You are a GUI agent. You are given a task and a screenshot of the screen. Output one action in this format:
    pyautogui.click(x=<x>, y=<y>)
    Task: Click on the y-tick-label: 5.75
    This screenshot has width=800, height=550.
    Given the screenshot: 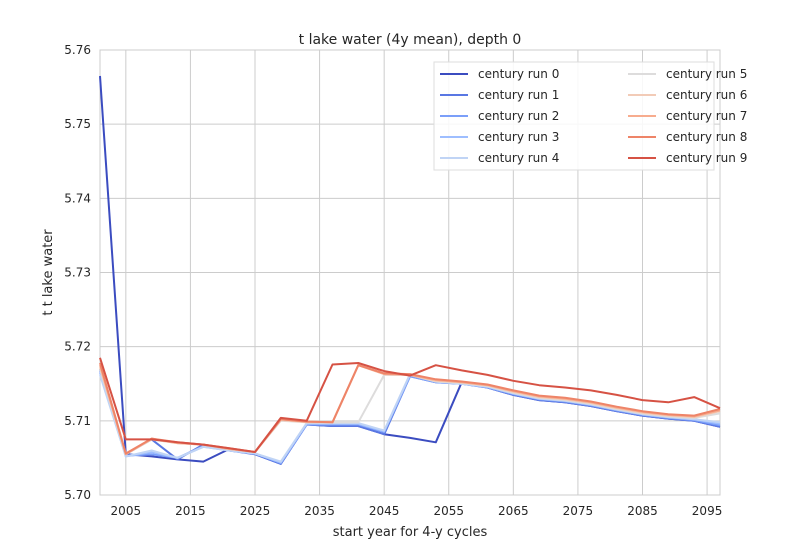 What is the action you would take?
    pyautogui.click(x=77, y=124)
    